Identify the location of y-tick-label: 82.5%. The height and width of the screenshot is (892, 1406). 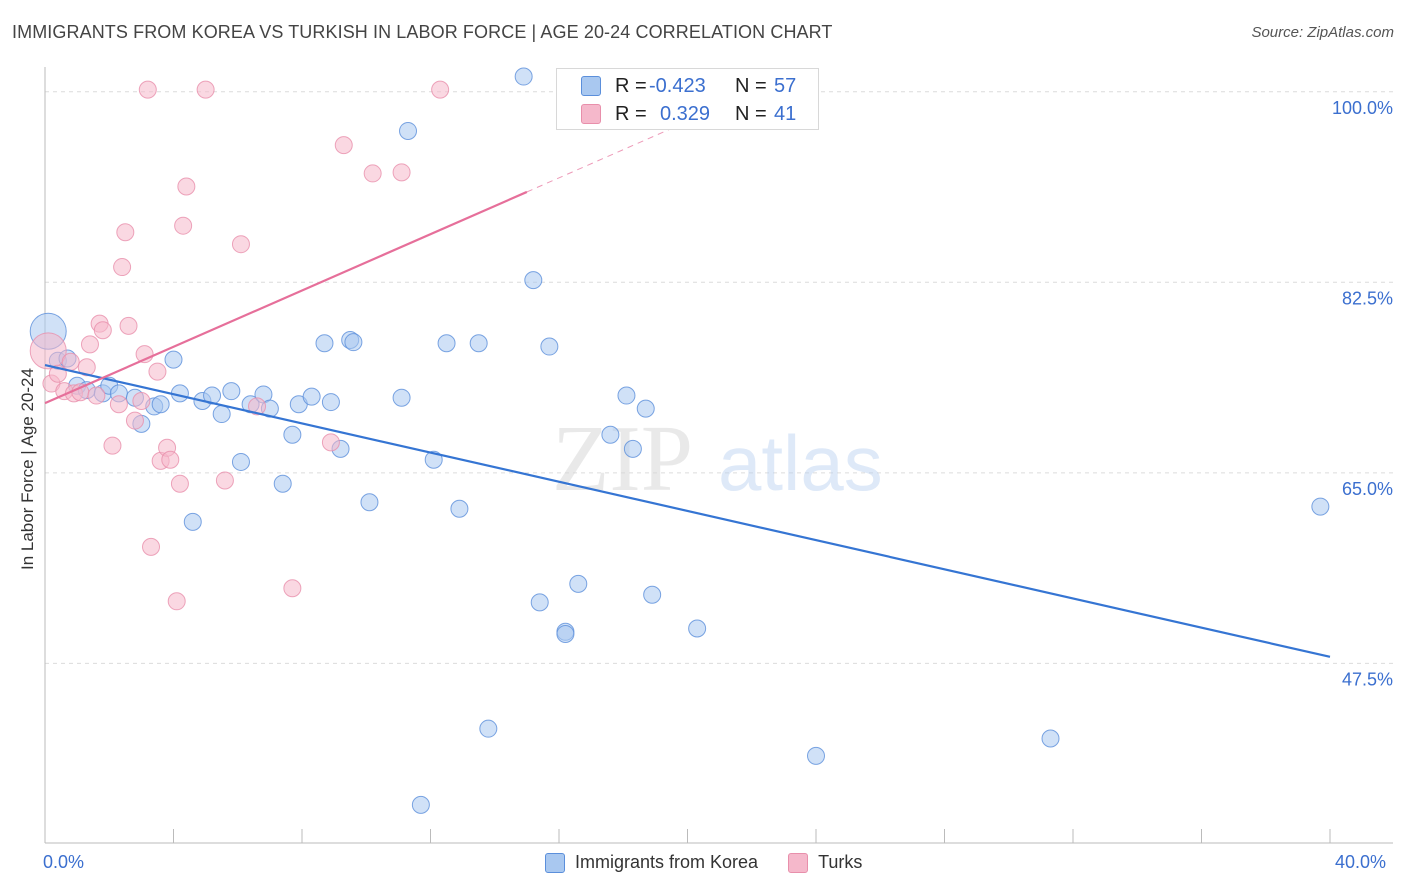
(1367, 298).